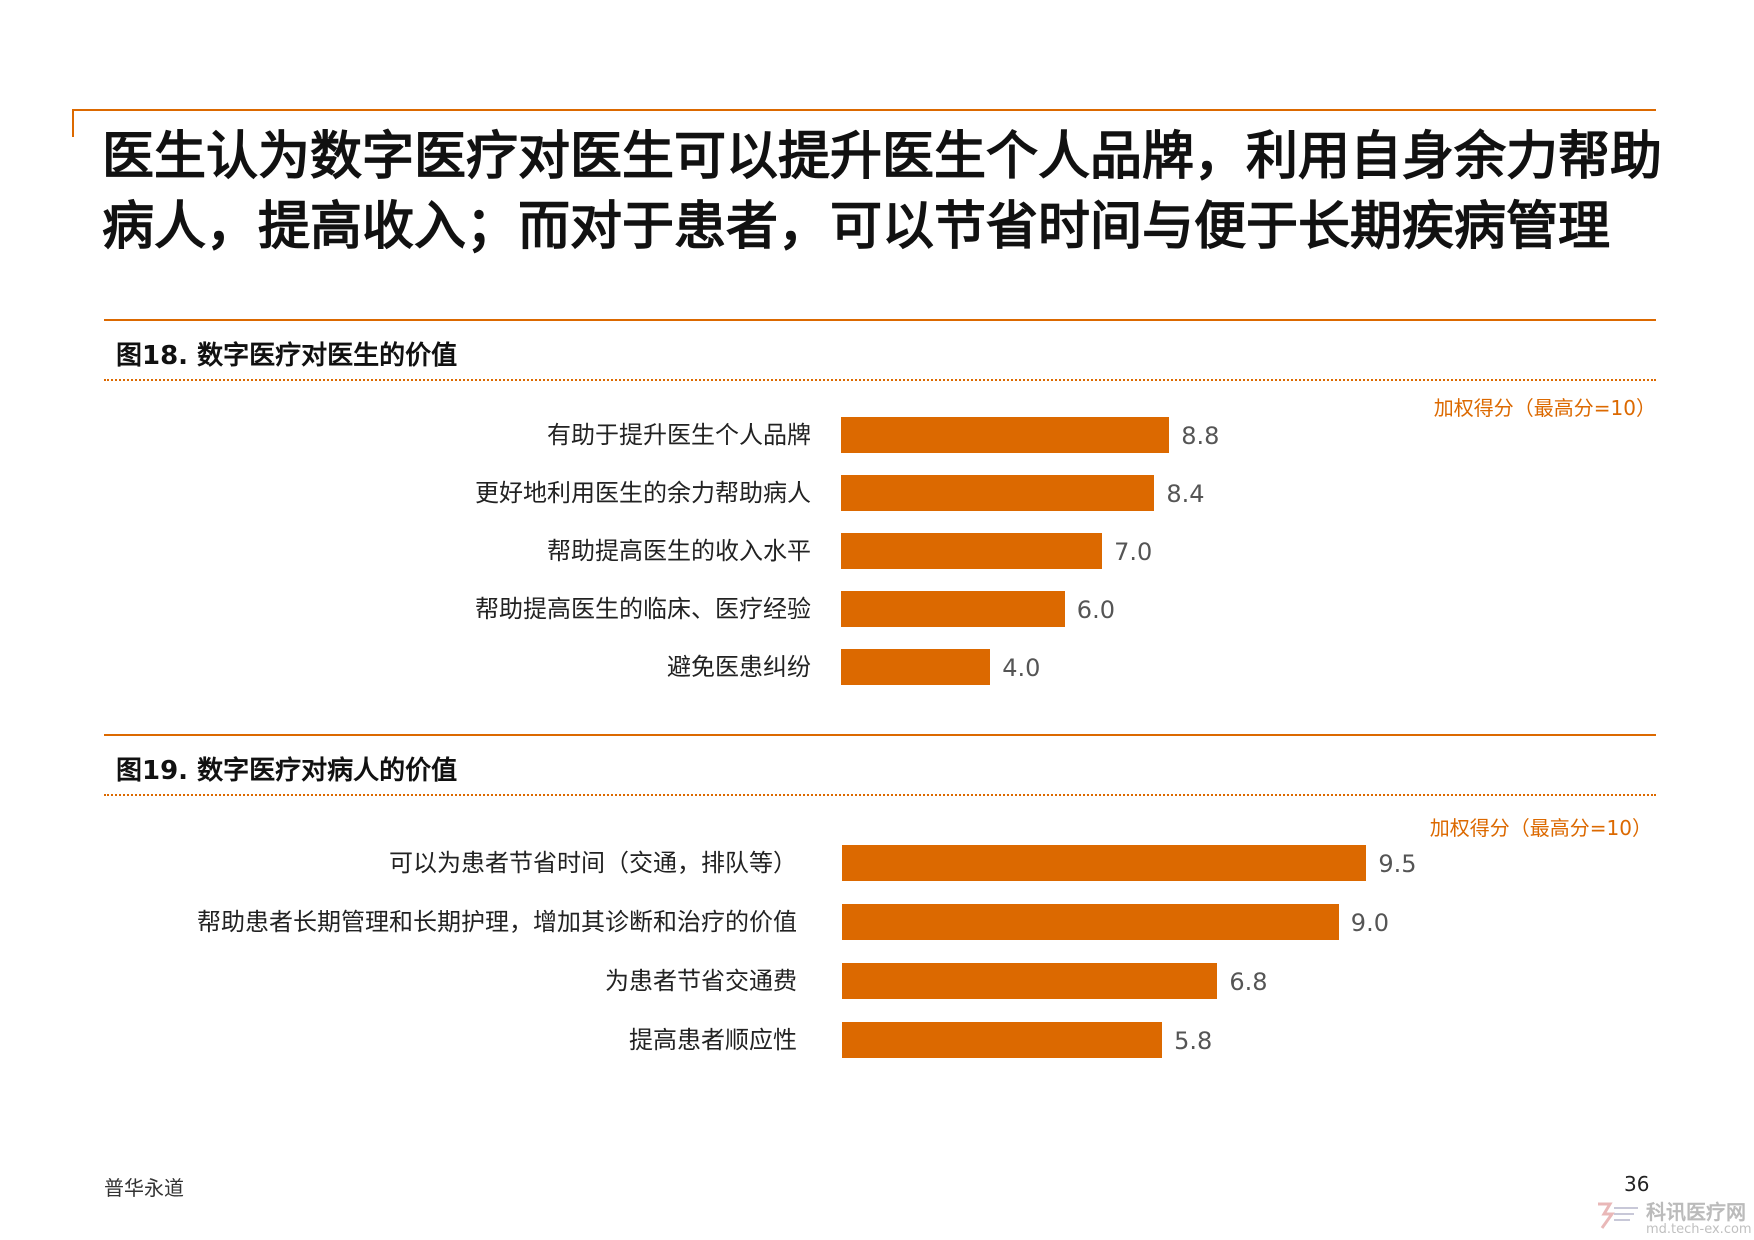 Image resolution: width=1754 pixels, height=1240 pixels. What do you see at coordinates (73, 123) in the screenshot?
I see `top-accent-tick` at bounding box center [73, 123].